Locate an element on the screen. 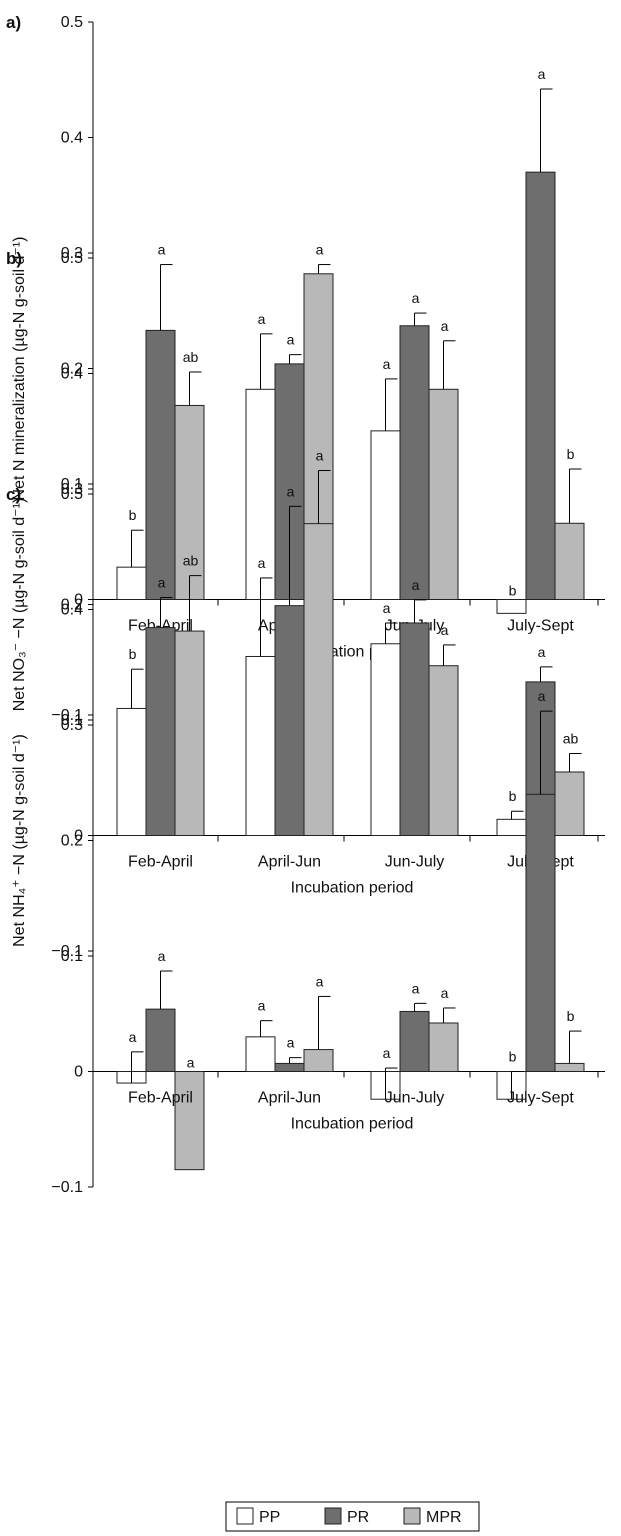  panel-label: b) is located at coordinates (14, 258).